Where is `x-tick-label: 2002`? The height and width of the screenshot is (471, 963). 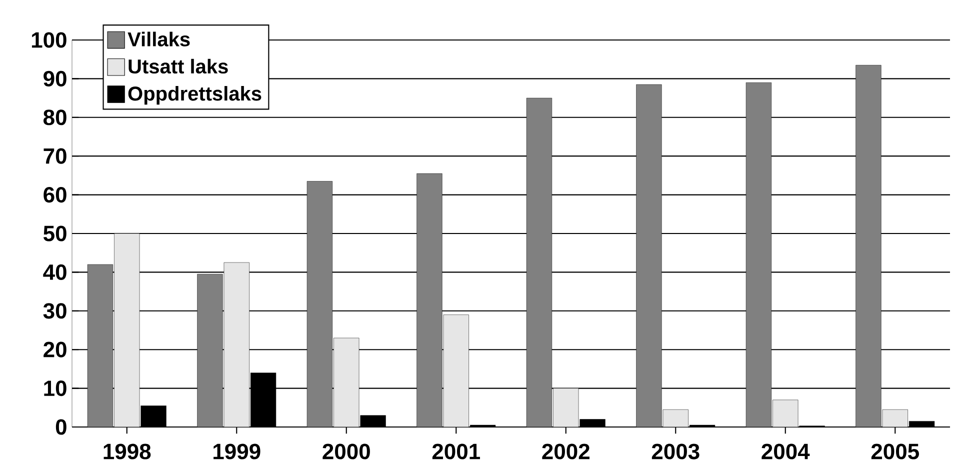
x-tick-label: 2002 is located at coordinates (566, 452).